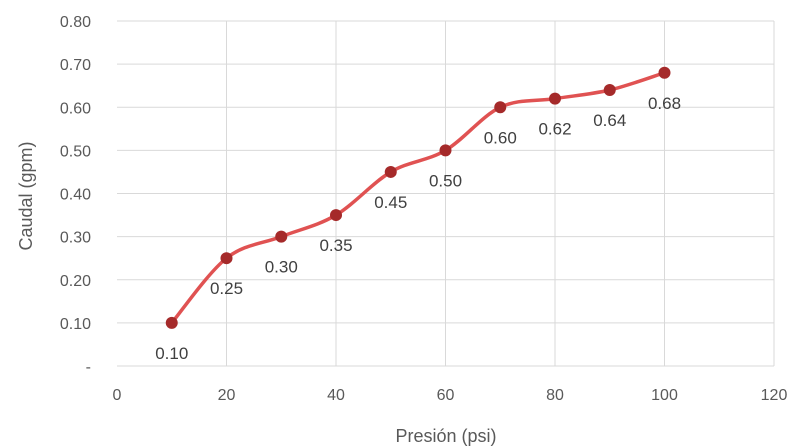 This screenshot has width=802, height=448. Describe the element at coordinates (226, 288) in the screenshot. I see `data-label: 0.25` at that location.